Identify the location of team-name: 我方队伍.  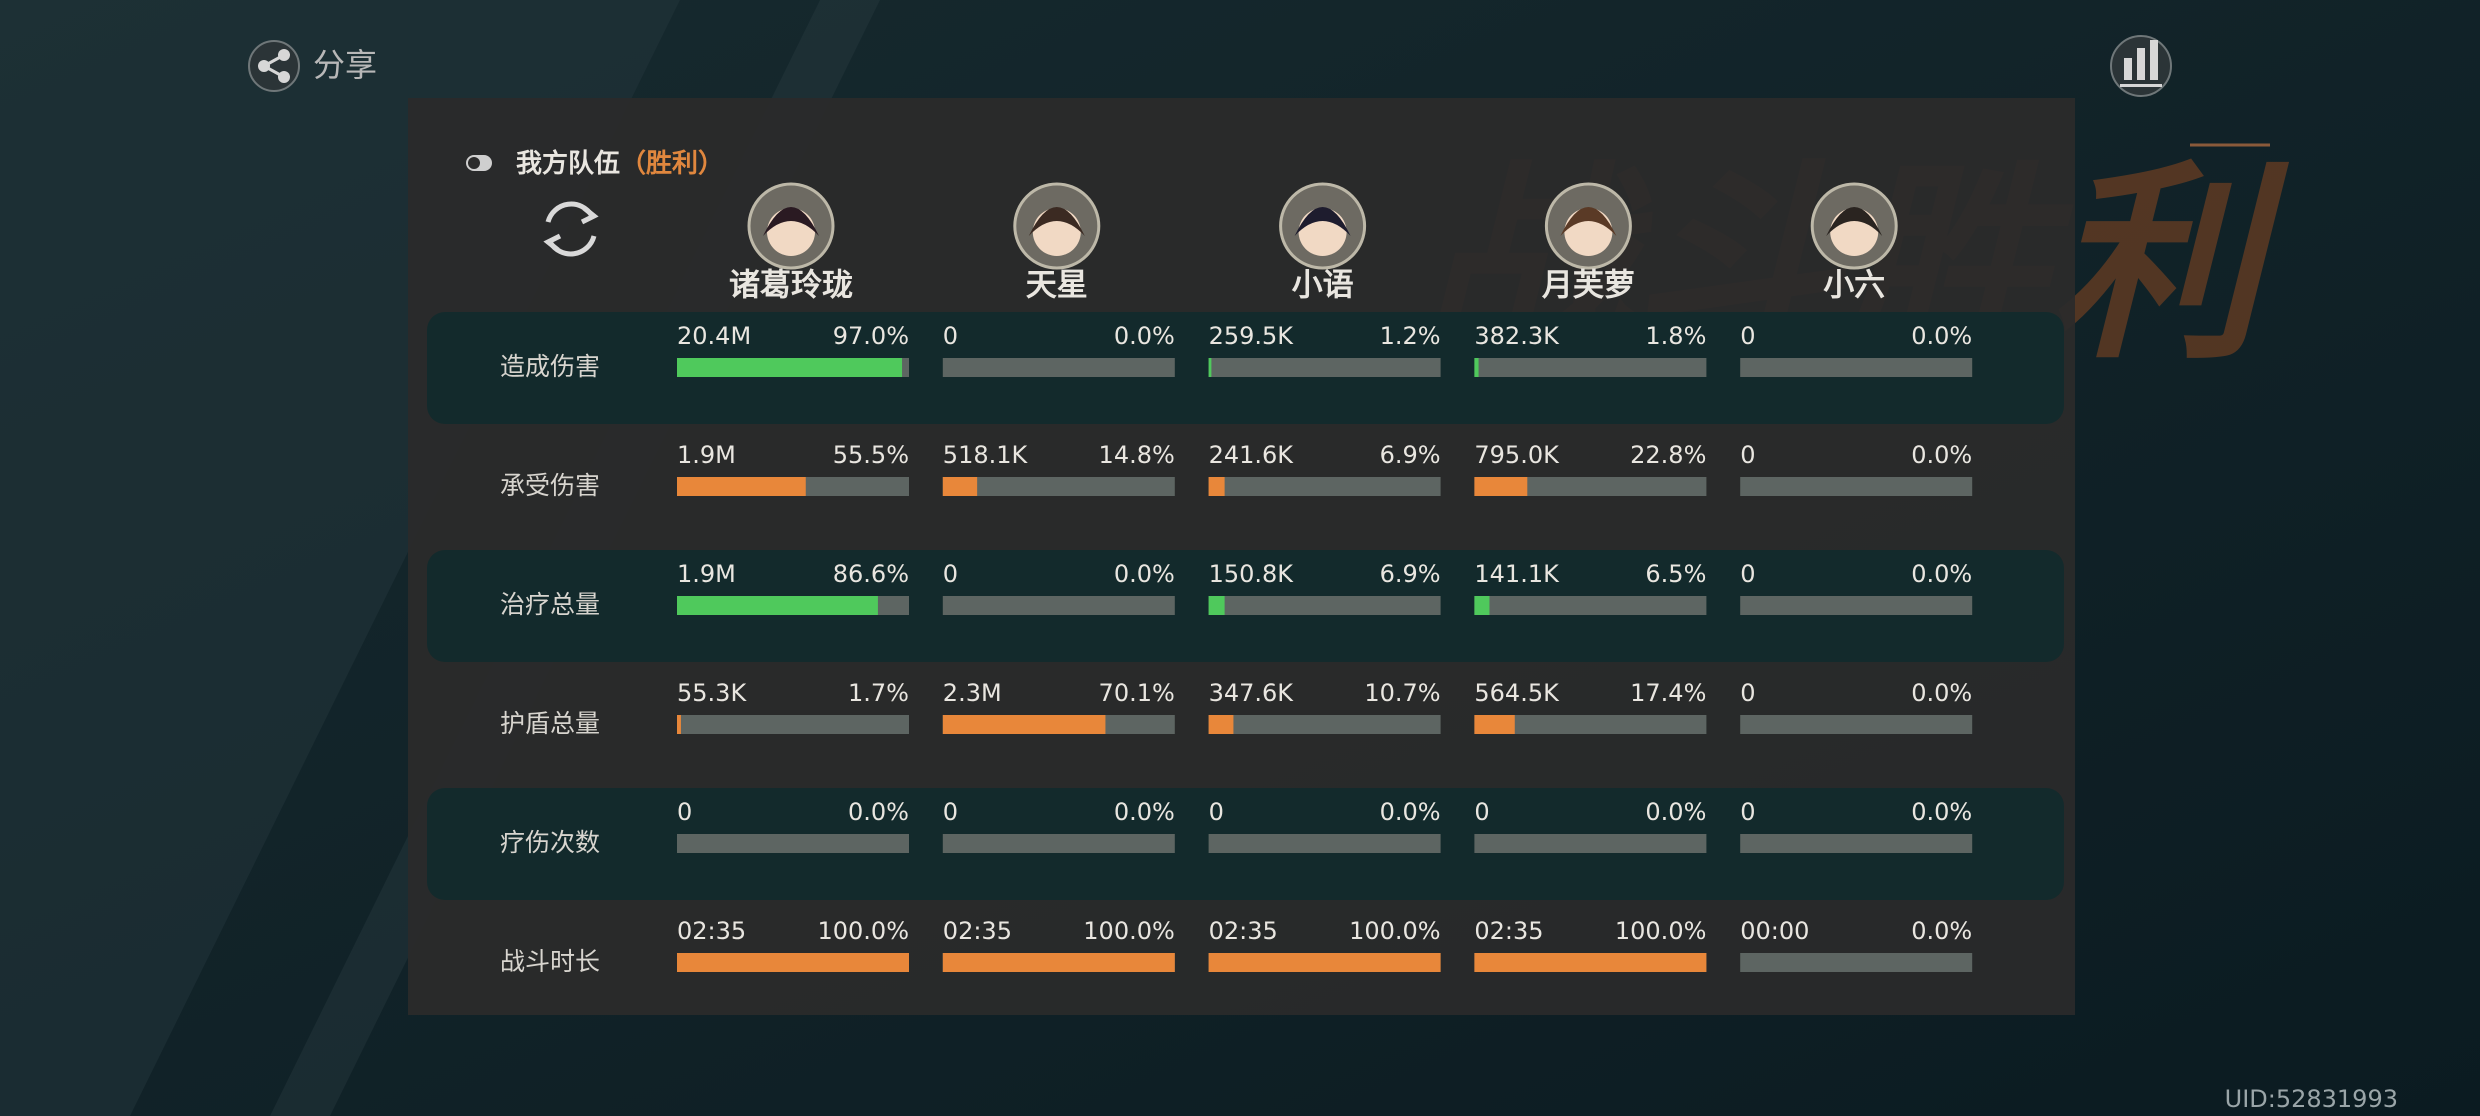
(568, 163).